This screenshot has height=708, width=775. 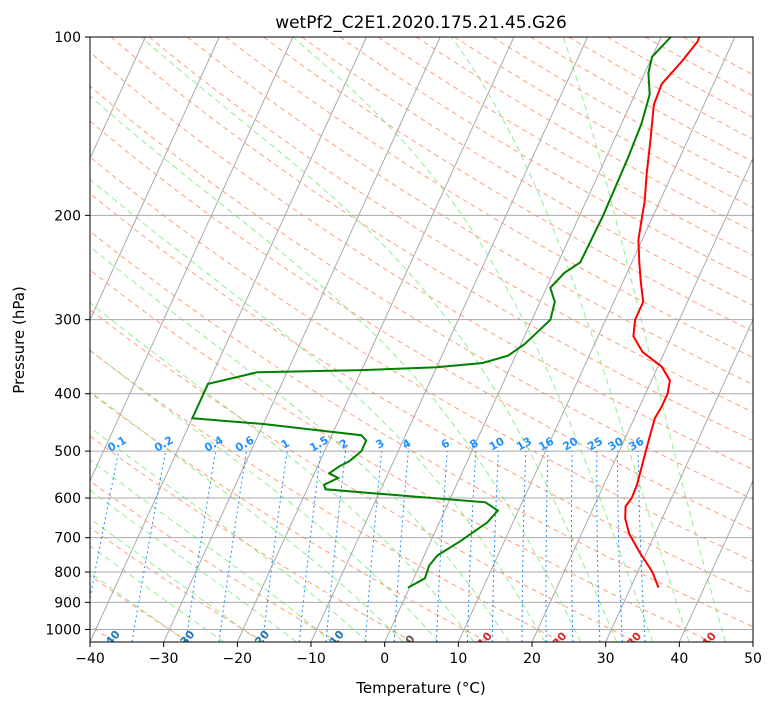 I want to click on y-axis-ticks: 100 200 300 400 500 600 700 800 900 1000, so click(x=67, y=334).